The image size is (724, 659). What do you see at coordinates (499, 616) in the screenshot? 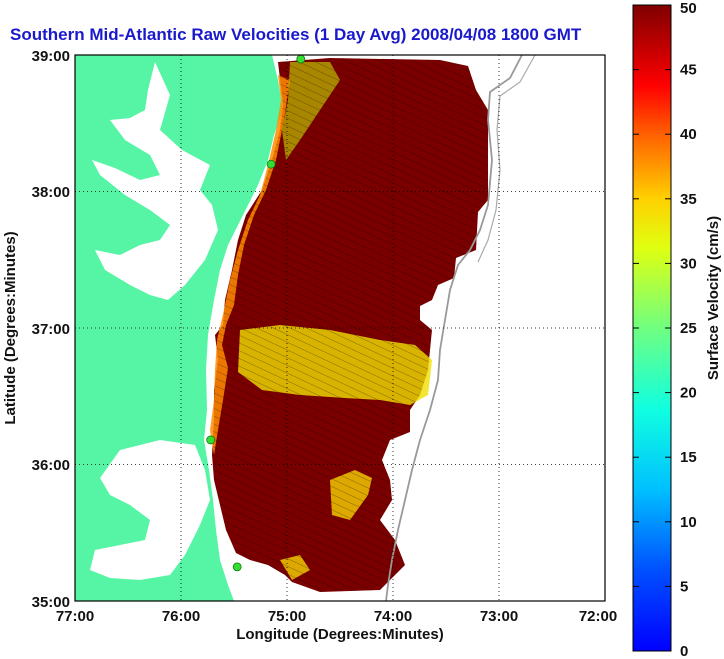
I see `x-tick-label: 73:00` at bounding box center [499, 616].